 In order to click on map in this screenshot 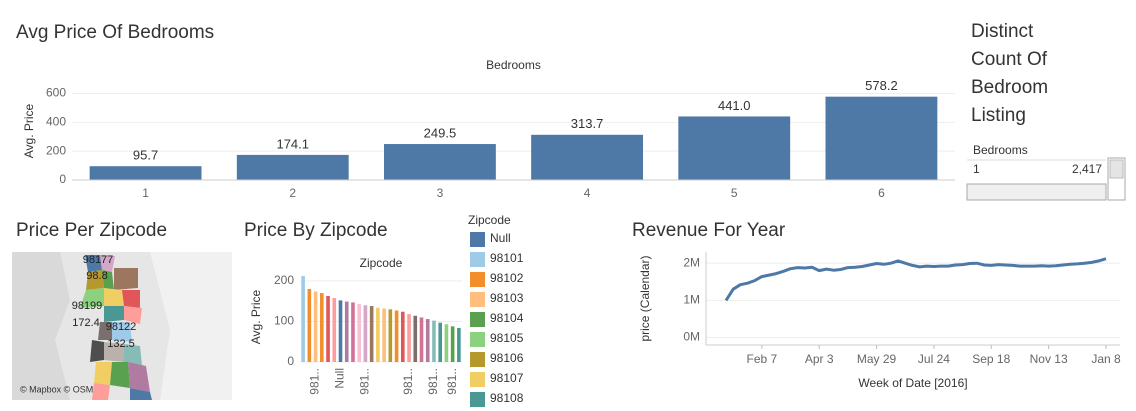, I will do `click(122, 326)`.